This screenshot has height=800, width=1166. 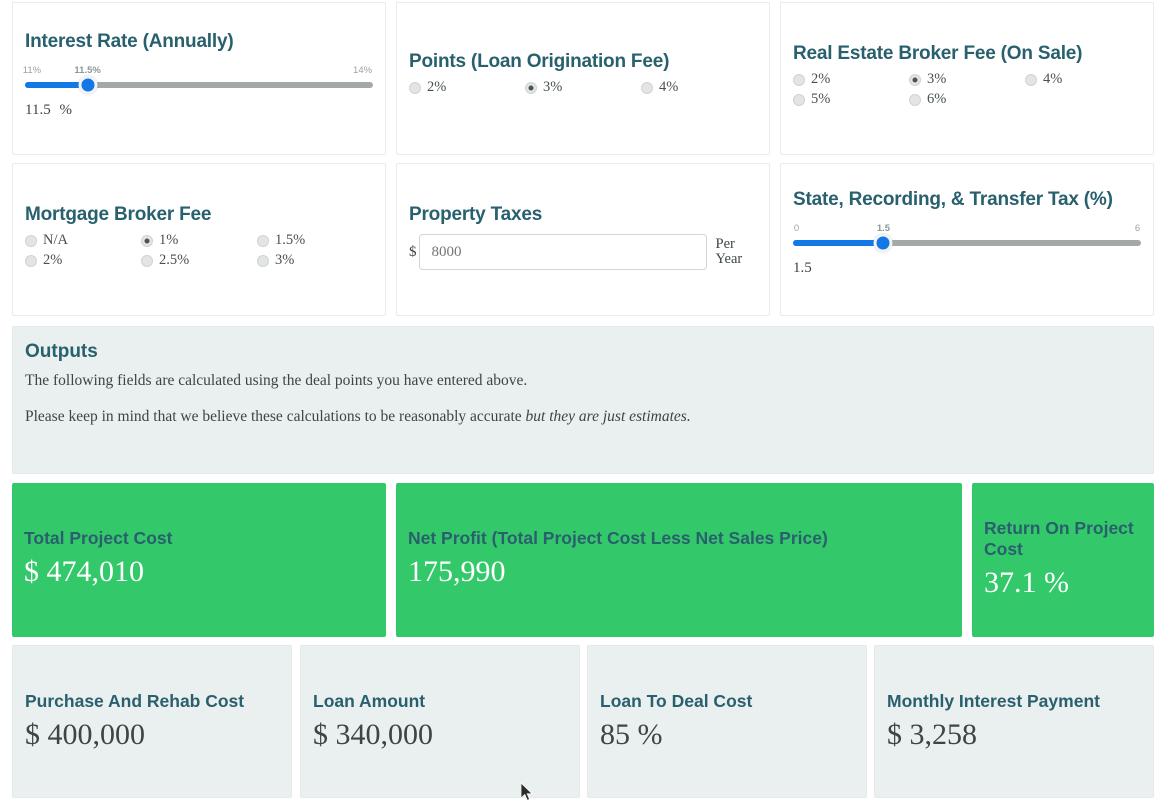 I want to click on transfer-tax-title: State, Recording, & Transfer Tax (%), so click(x=953, y=199).